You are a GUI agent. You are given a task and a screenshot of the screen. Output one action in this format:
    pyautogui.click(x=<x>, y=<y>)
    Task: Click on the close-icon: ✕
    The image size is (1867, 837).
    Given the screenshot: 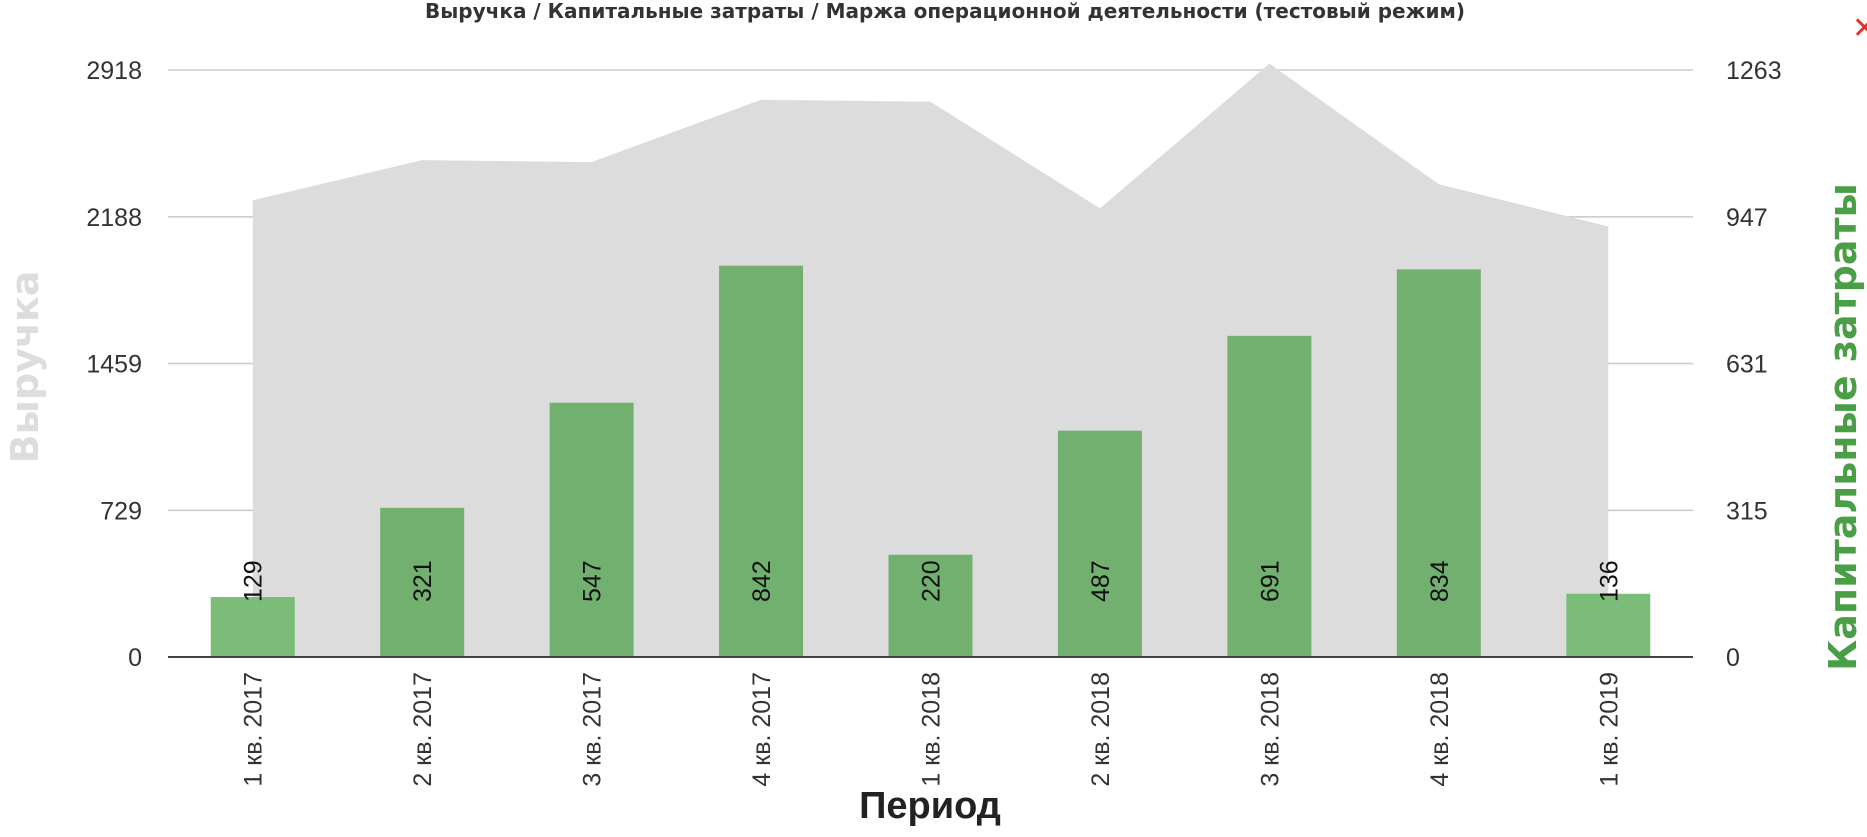 What is the action you would take?
    pyautogui.click(x=1859, y=28)
    